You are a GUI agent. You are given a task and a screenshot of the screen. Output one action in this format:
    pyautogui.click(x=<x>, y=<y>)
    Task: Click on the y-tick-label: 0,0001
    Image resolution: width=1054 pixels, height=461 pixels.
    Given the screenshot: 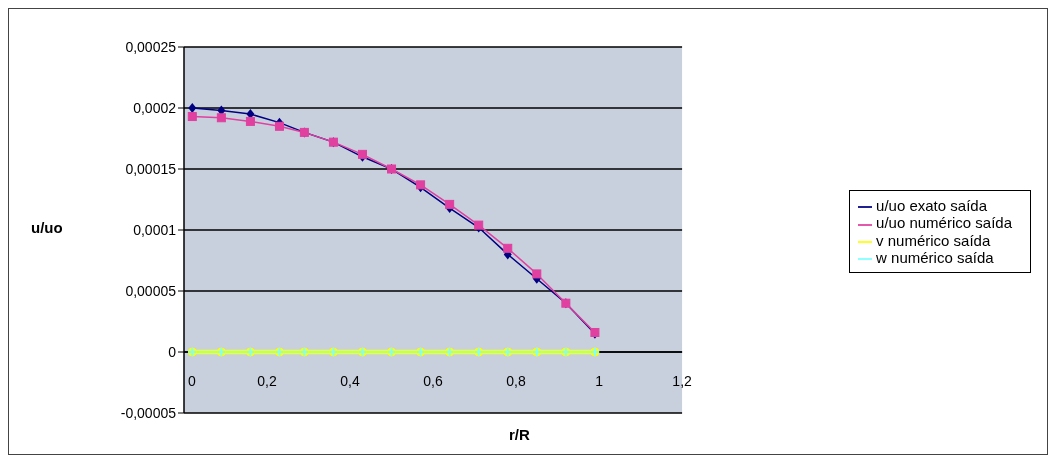 What is the action you would take?
    pyautogui.click(x=155, y=229)
    